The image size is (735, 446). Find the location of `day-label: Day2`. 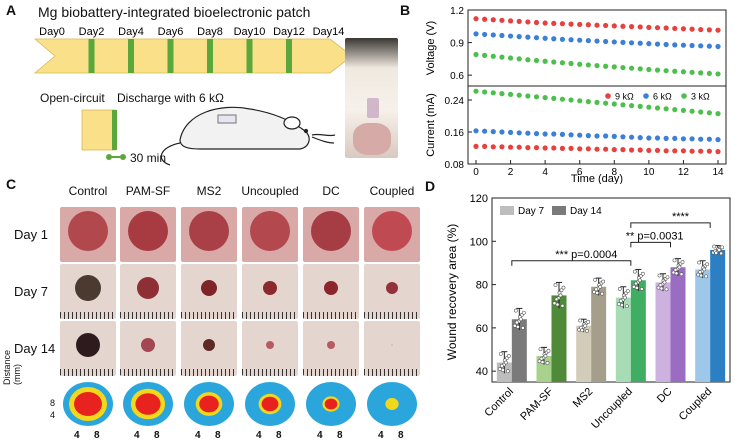

day-label: Day2 is located at coordinates (92, 32).